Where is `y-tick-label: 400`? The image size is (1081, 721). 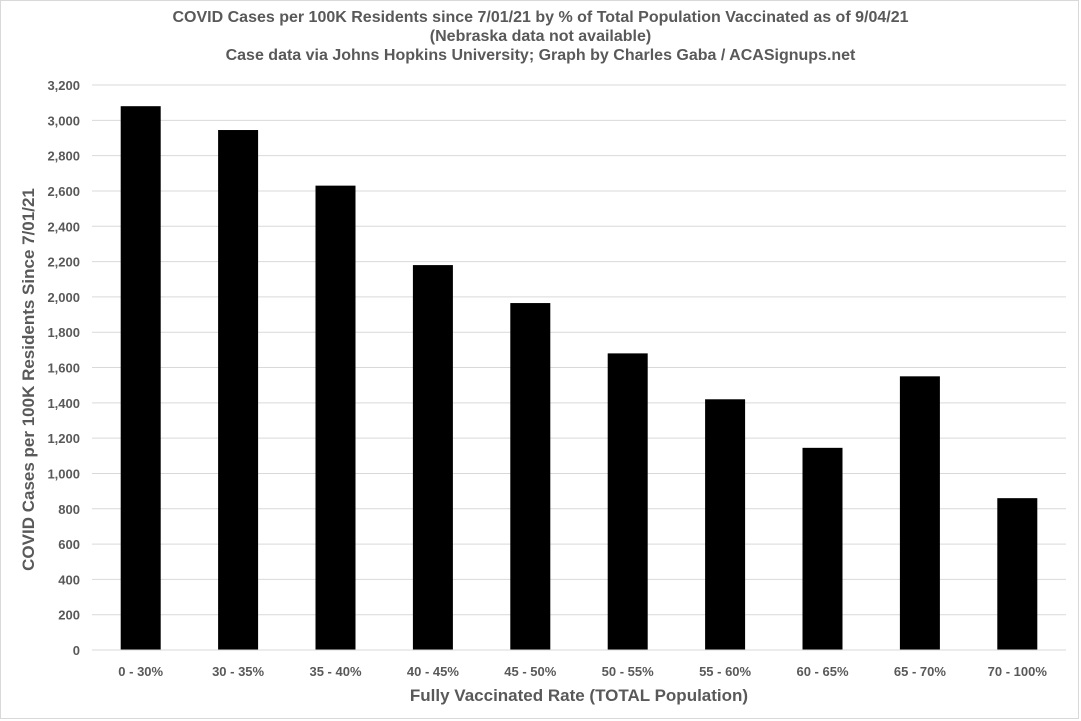
y-tick-label: 400 is located at coordinates (69, 579).